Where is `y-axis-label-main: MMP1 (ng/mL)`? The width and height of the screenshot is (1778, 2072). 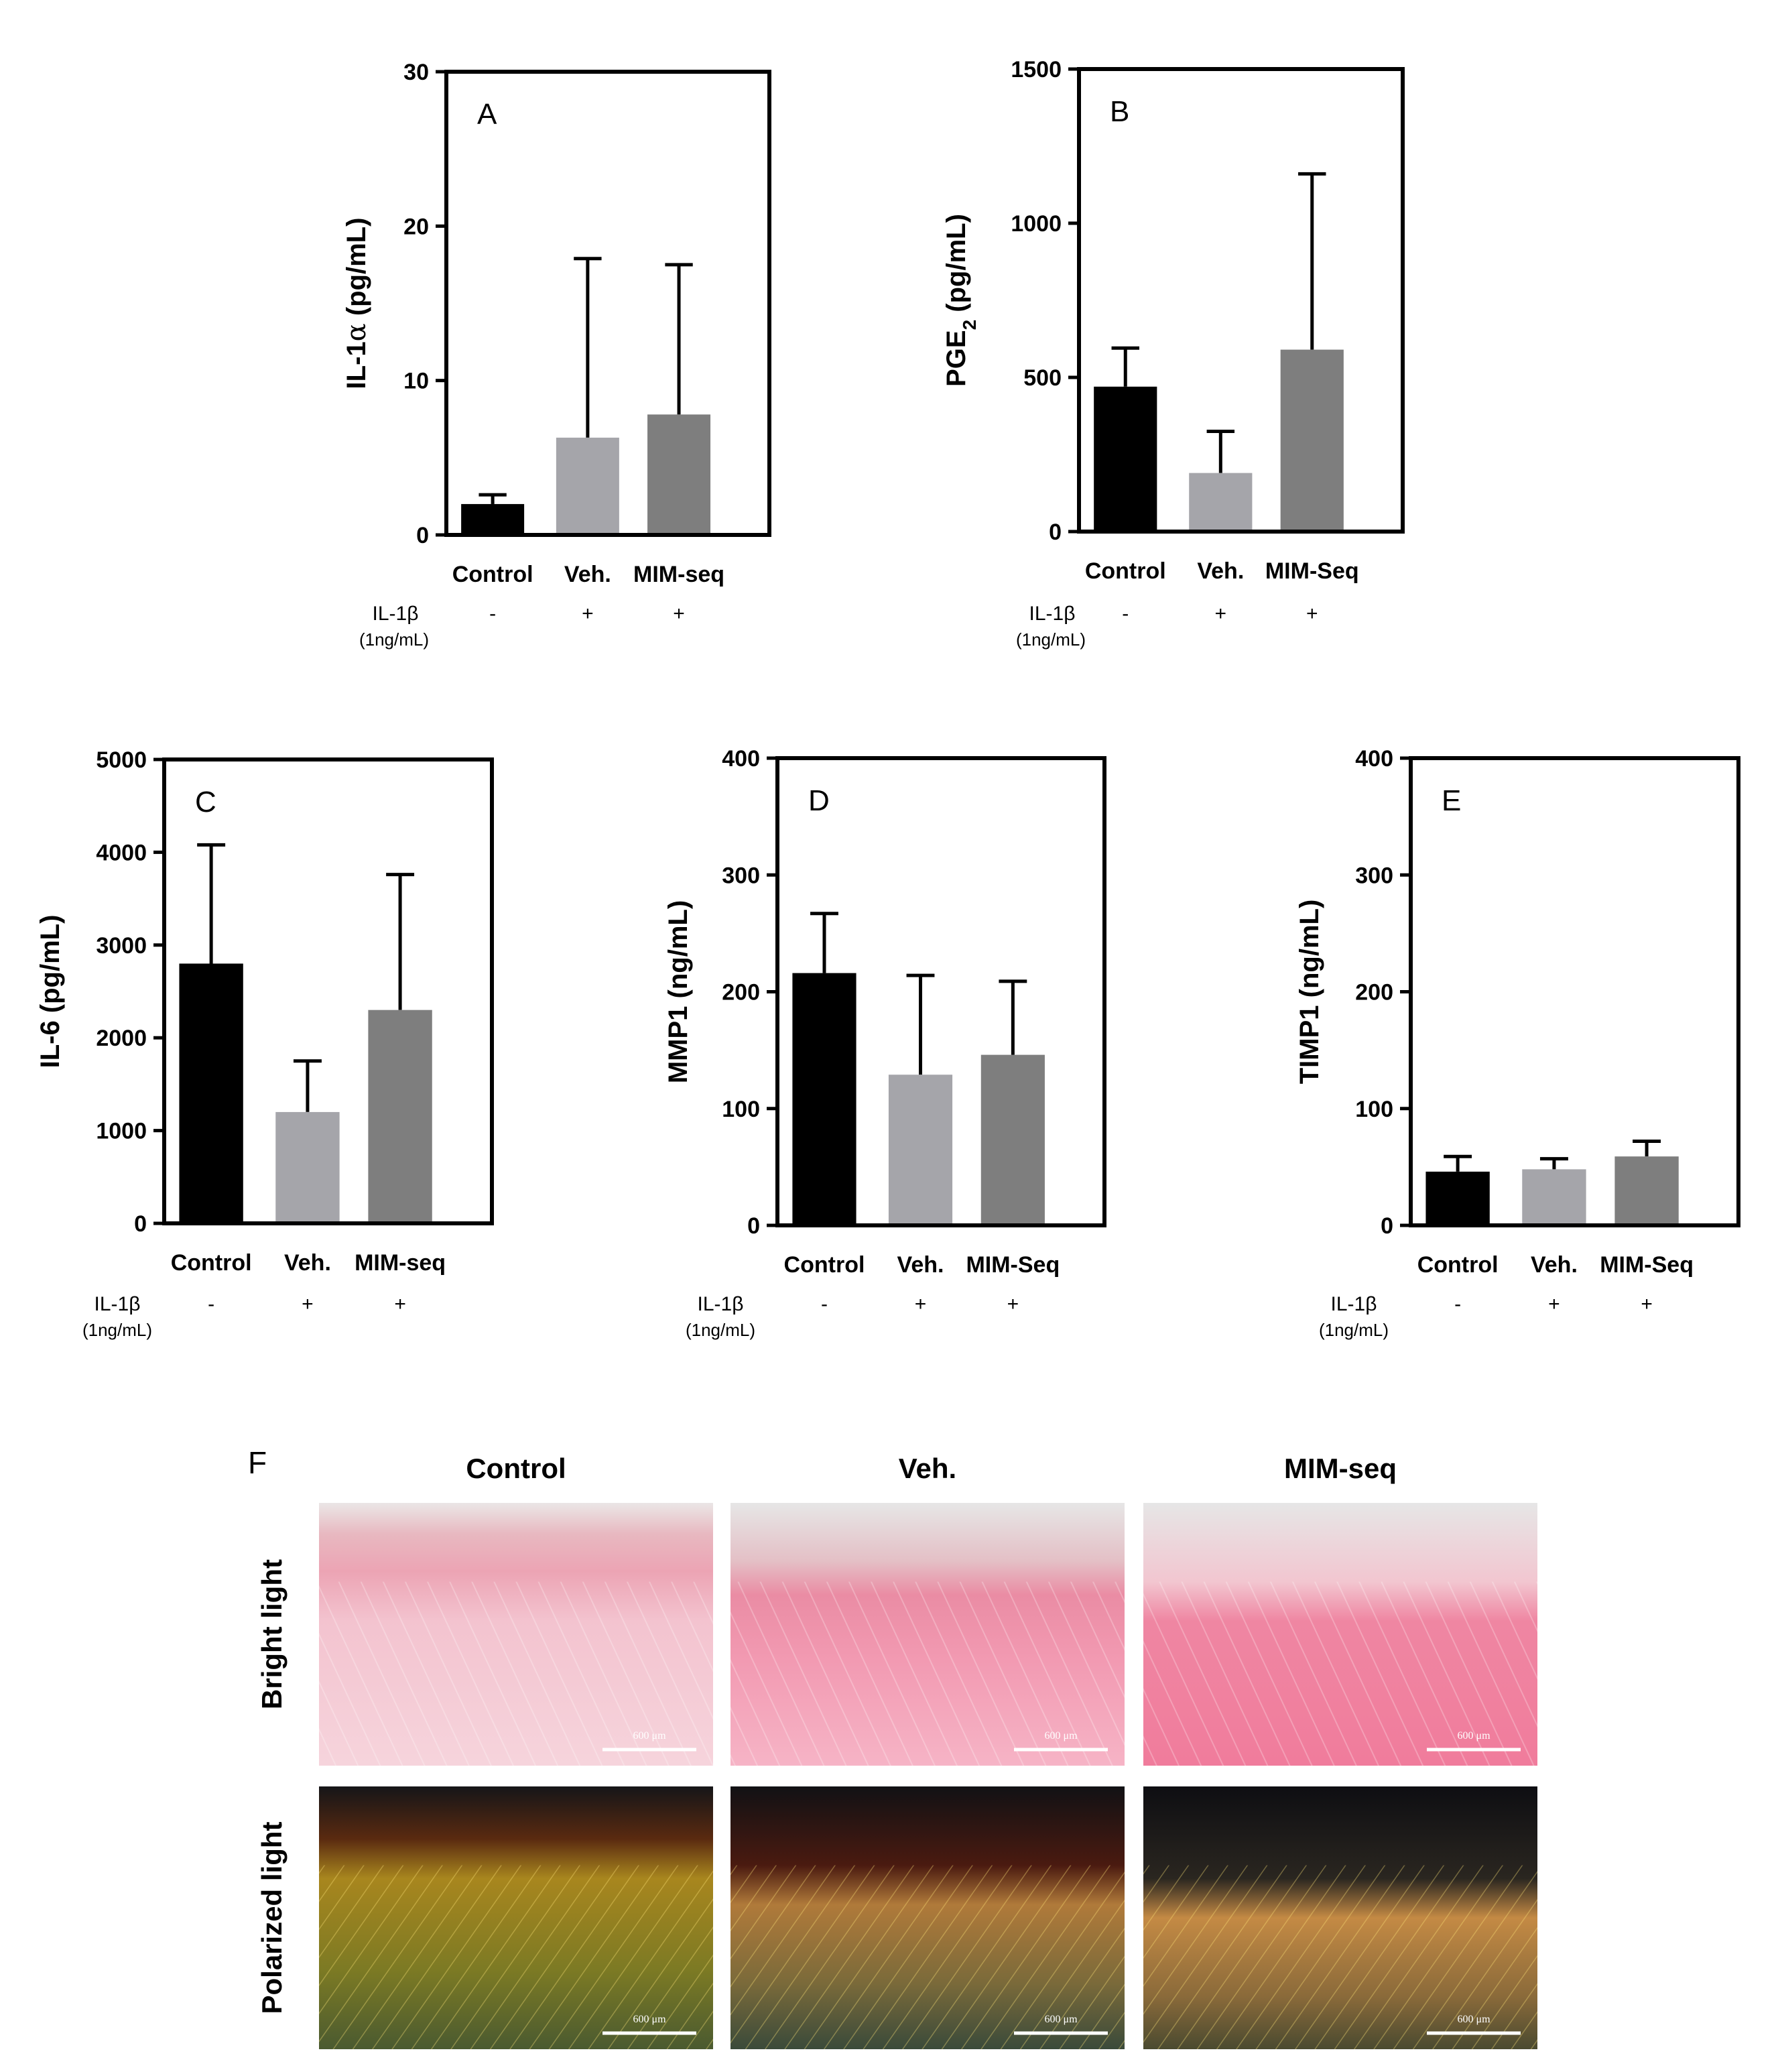
y-axis-label-main: MMP1 (ng/mL) is located at coordinates (678, 991).